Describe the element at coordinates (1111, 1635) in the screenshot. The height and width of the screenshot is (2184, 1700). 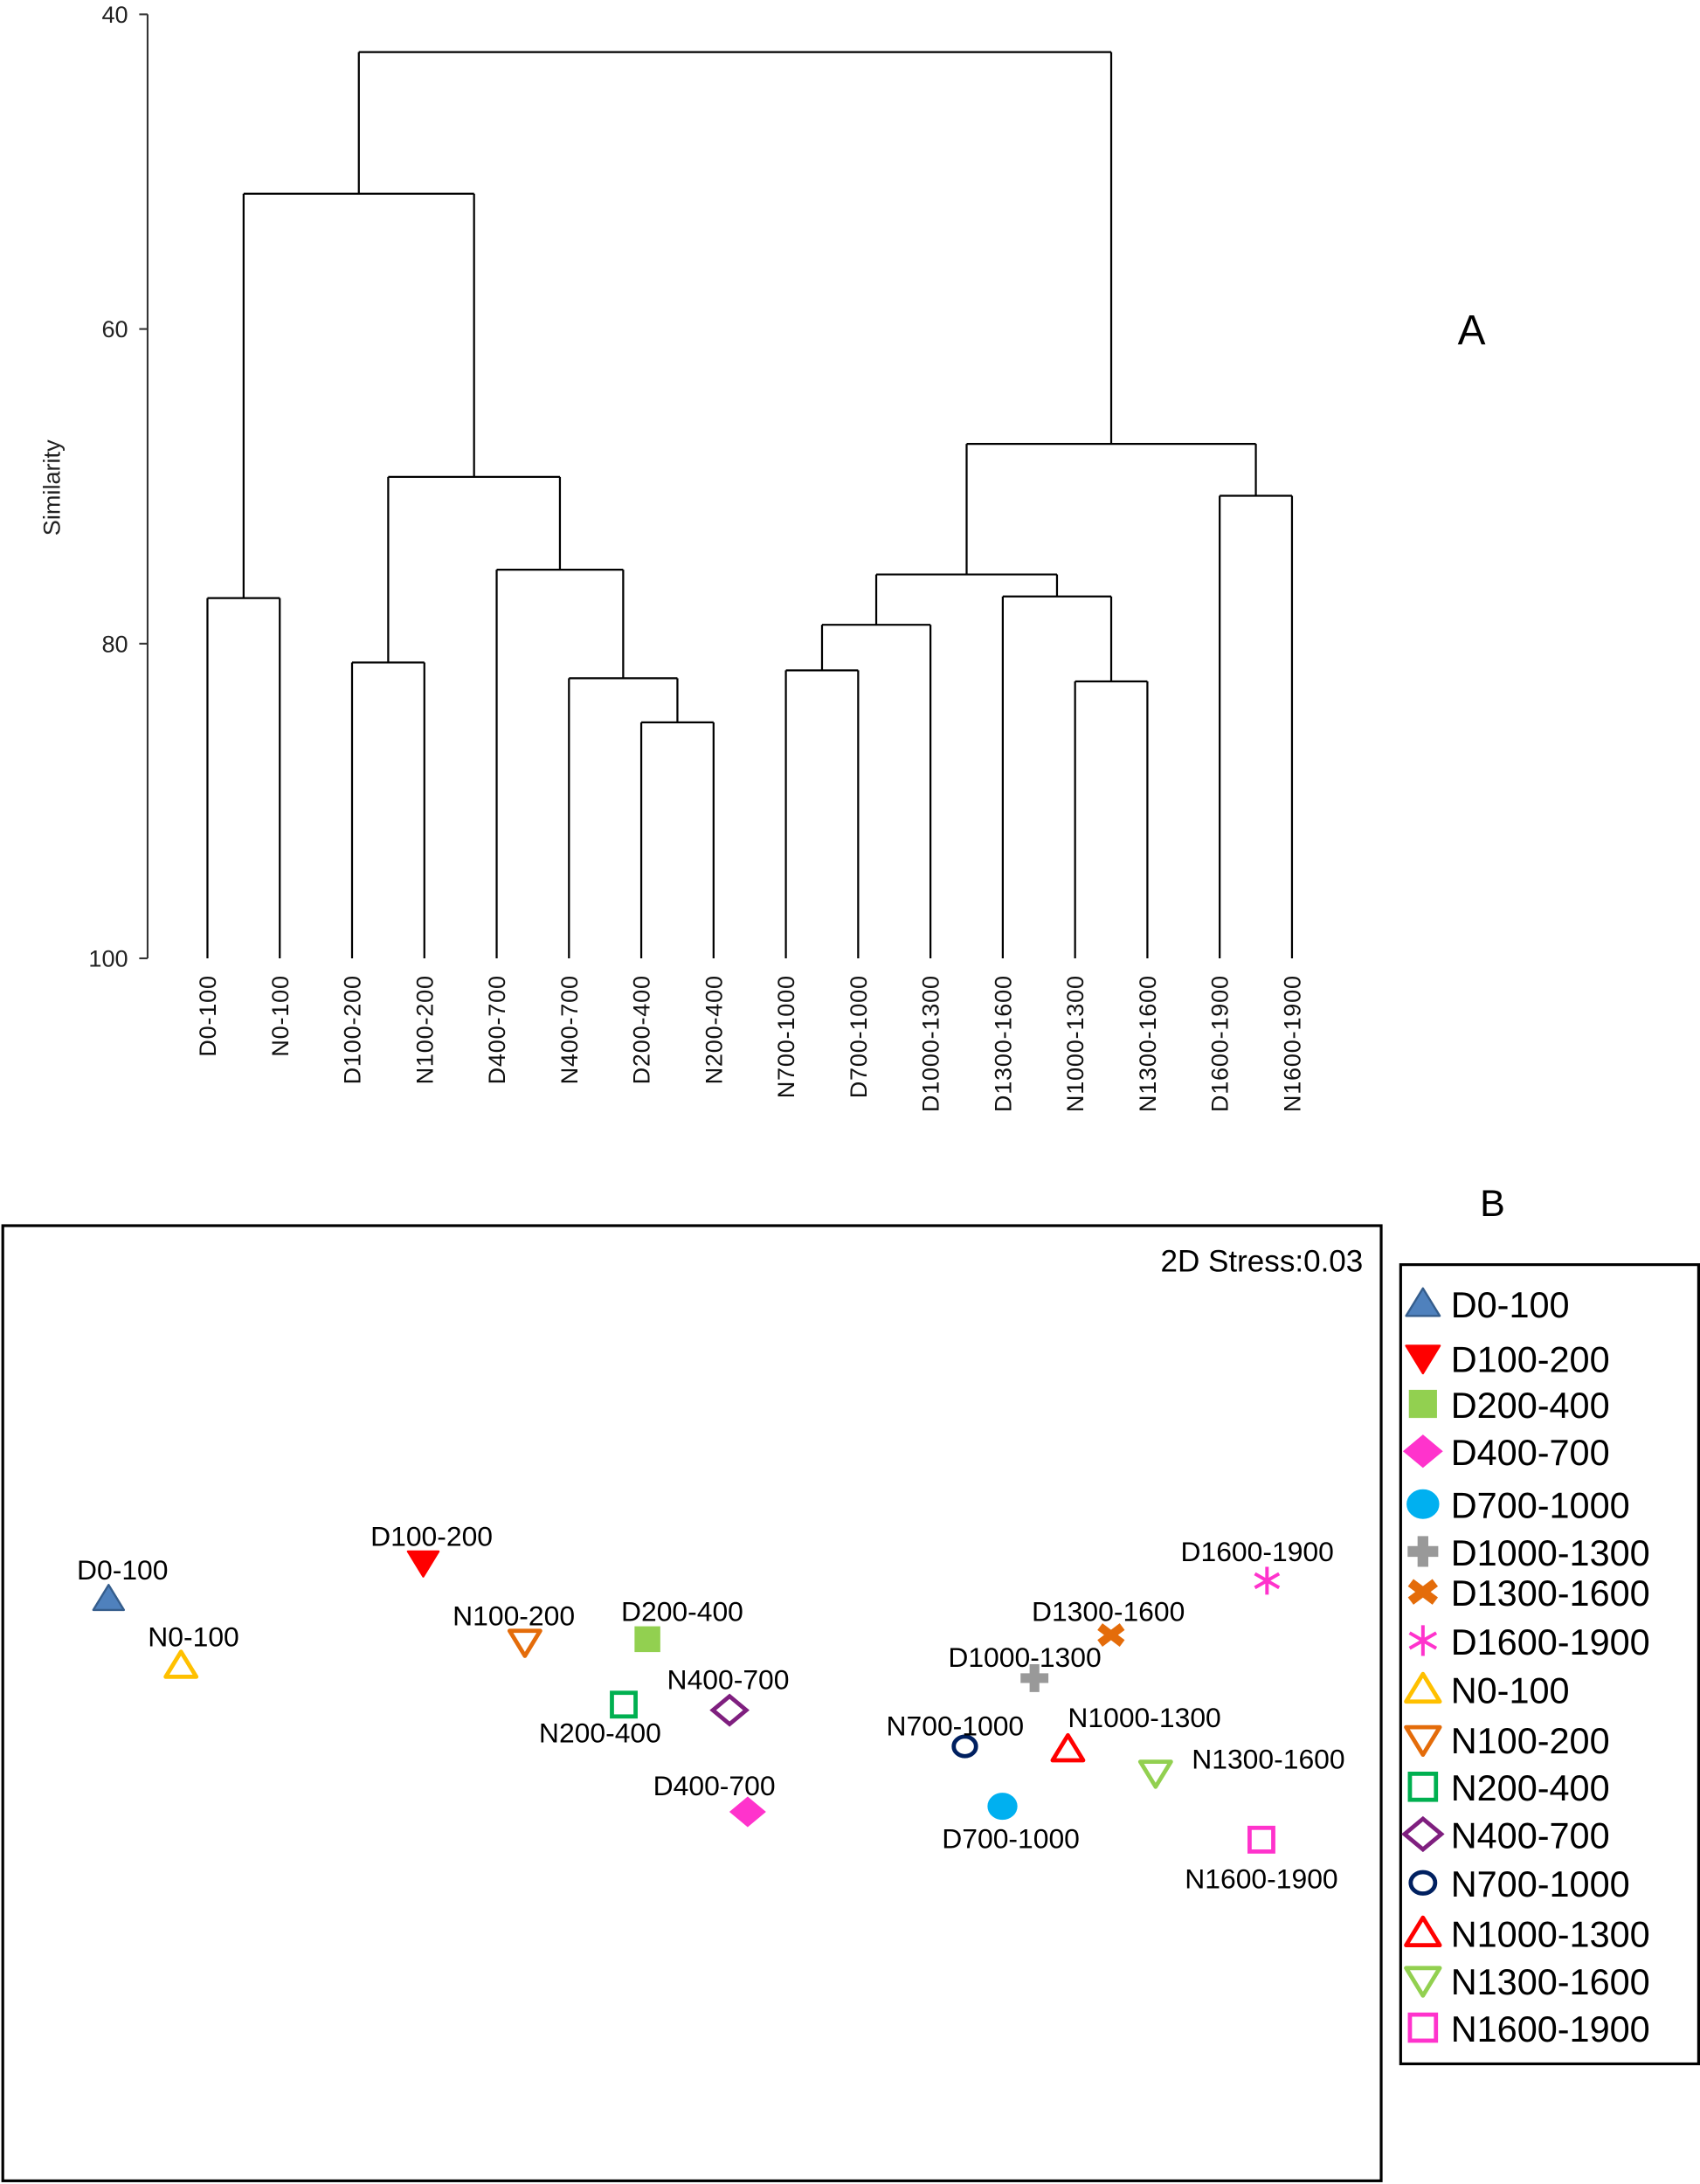
I see `point-x-icon` at that location.